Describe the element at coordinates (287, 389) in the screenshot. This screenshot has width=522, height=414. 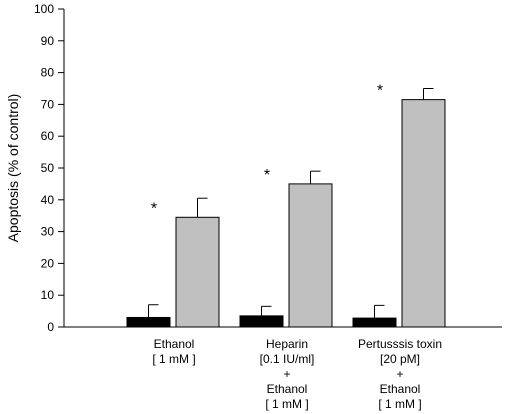
I see `category-label-2: Ethanol` at that location.